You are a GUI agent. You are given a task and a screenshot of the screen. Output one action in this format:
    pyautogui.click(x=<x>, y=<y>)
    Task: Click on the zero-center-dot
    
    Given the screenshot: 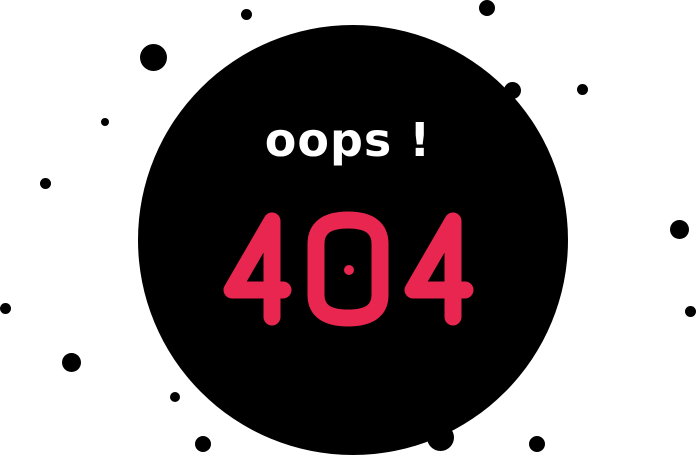 What is the action you would take?
    pyautogui.click(x=349, y=270)
    